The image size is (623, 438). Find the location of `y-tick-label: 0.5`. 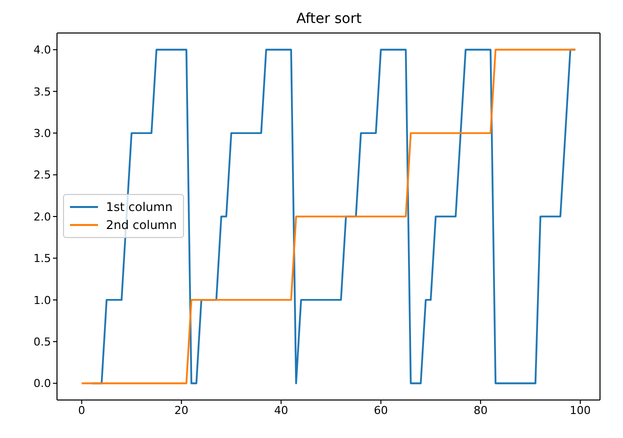

y-tick-label: 0.5 is located at coordinates (42, 342).